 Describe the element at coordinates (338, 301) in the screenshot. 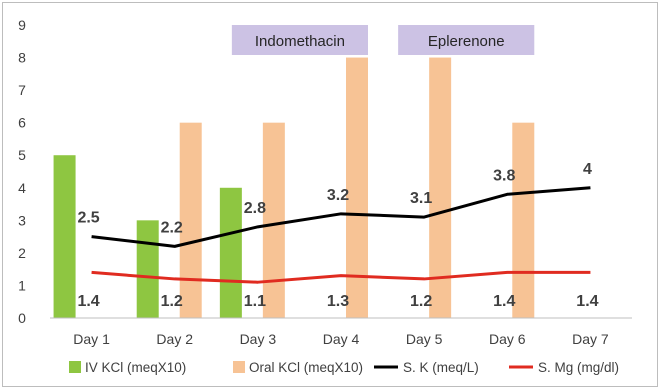

I see `data-label: 1.3` at that location.